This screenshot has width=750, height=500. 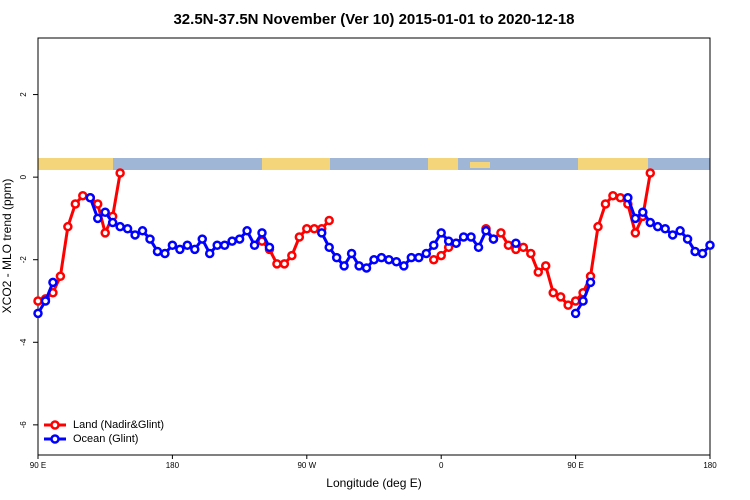 What do you see at coordinates (118, 425) in the screenshot?
I see `legend-label: Land (Nadir&Glint)` at bounding box center [118, 425].